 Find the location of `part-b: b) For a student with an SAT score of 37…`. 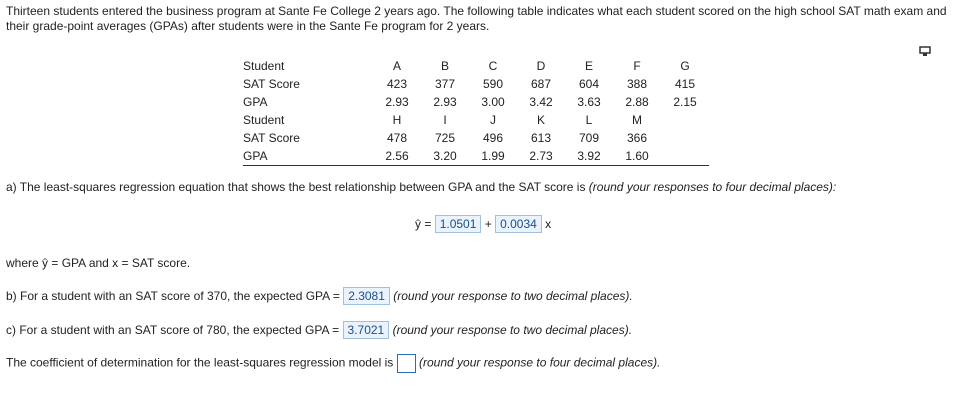

part-b: b) For a student with an SAT score of 37… is located at coordinates (319, 296).